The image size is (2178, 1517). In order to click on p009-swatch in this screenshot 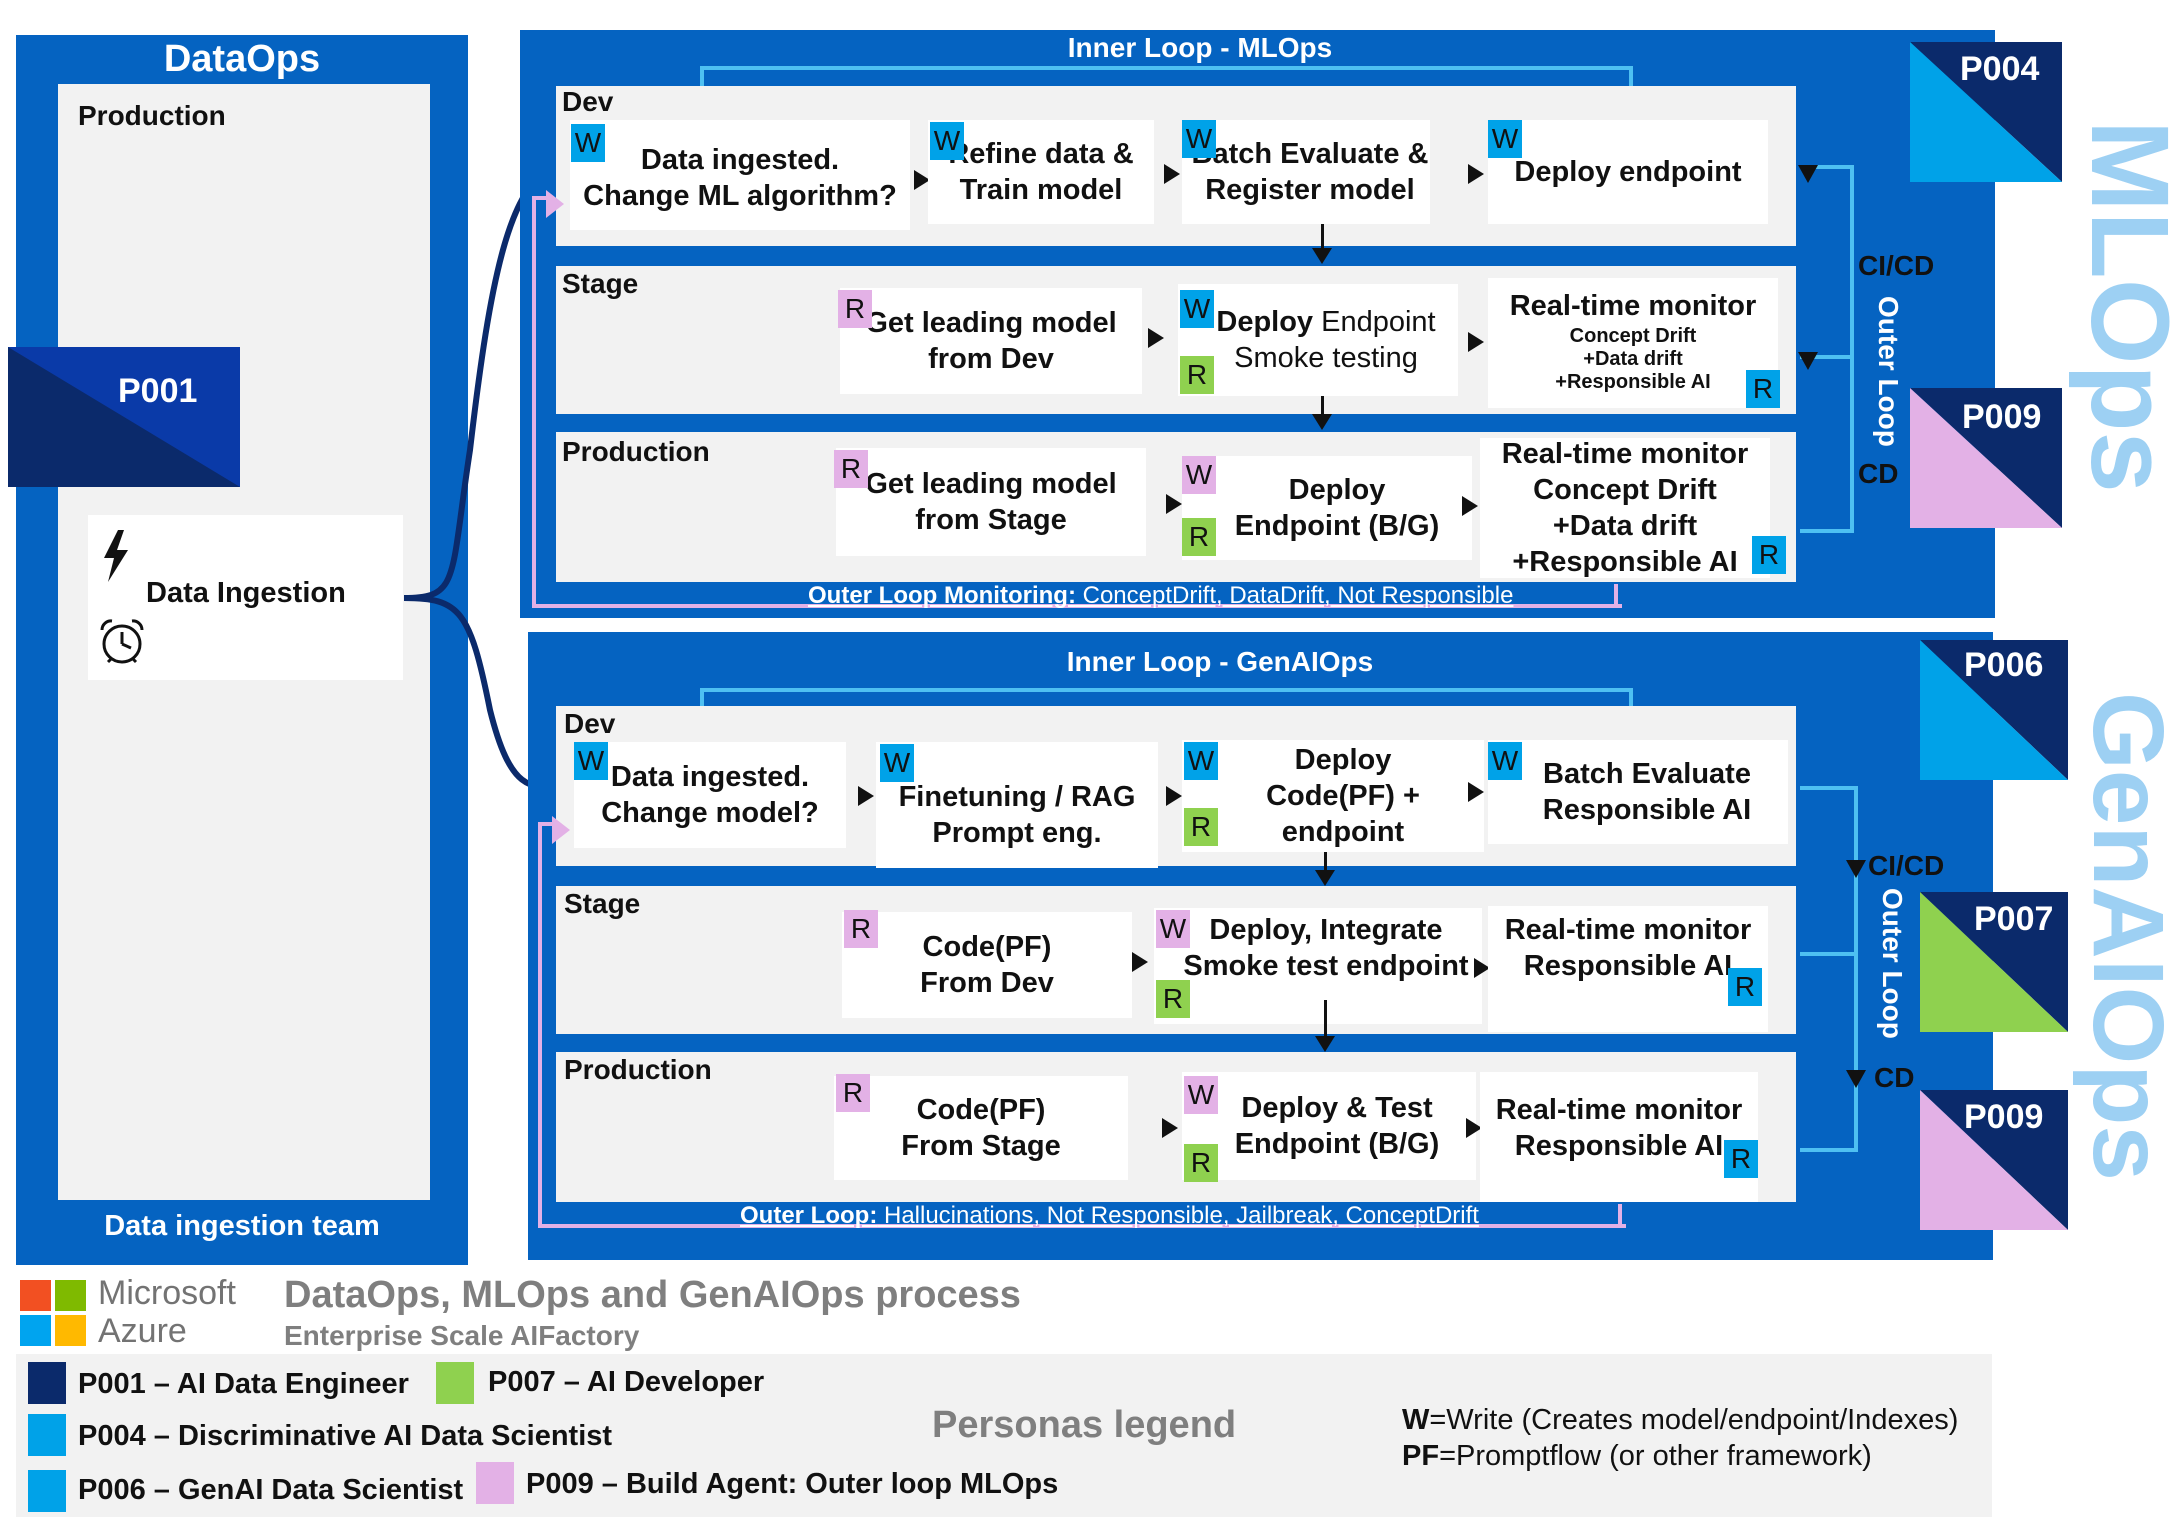, I will do `click(495, 1483)`.